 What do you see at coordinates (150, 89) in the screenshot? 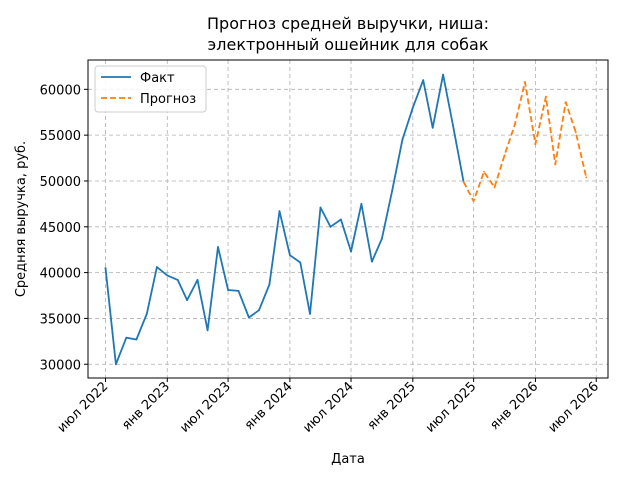
I see `legend: Факт Прогноз` at bounding box center [150, 89].